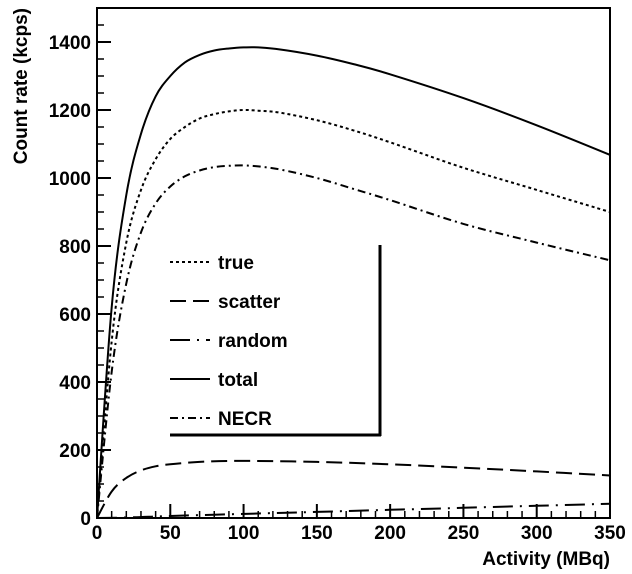 This screenshot has height=574, width=632. Describe the element at coordinates (97, 533) in the screenshot. I see `x-tick-label: 0` at that location.